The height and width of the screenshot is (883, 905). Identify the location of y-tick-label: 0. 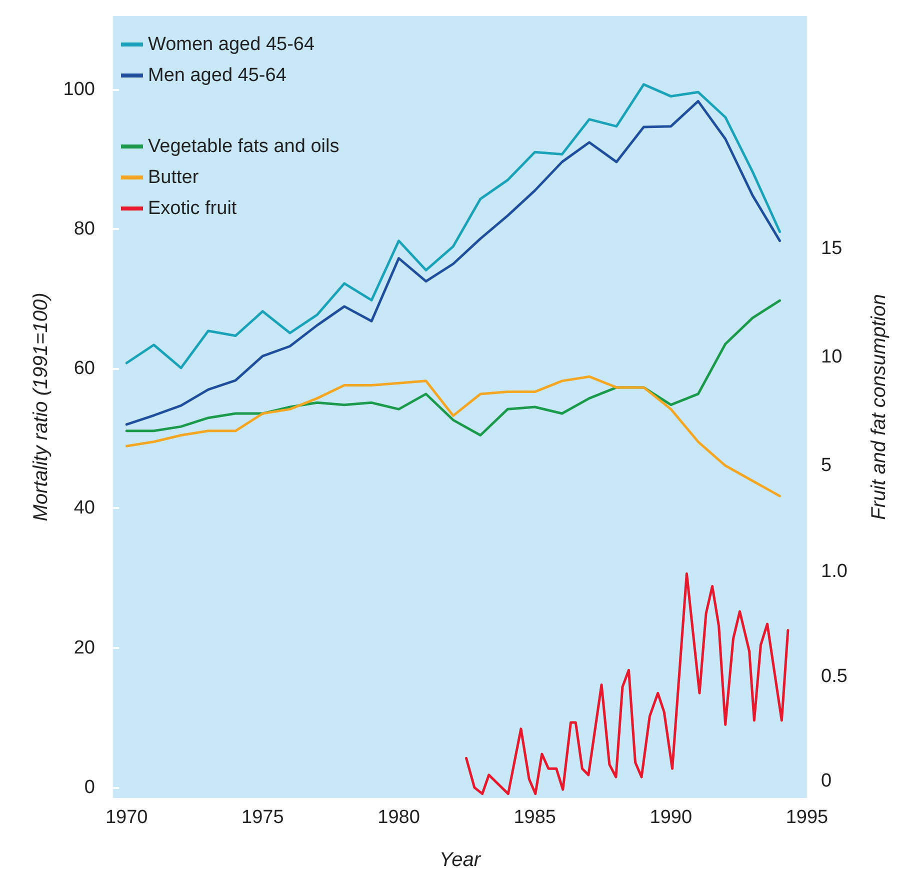
(89, 787).